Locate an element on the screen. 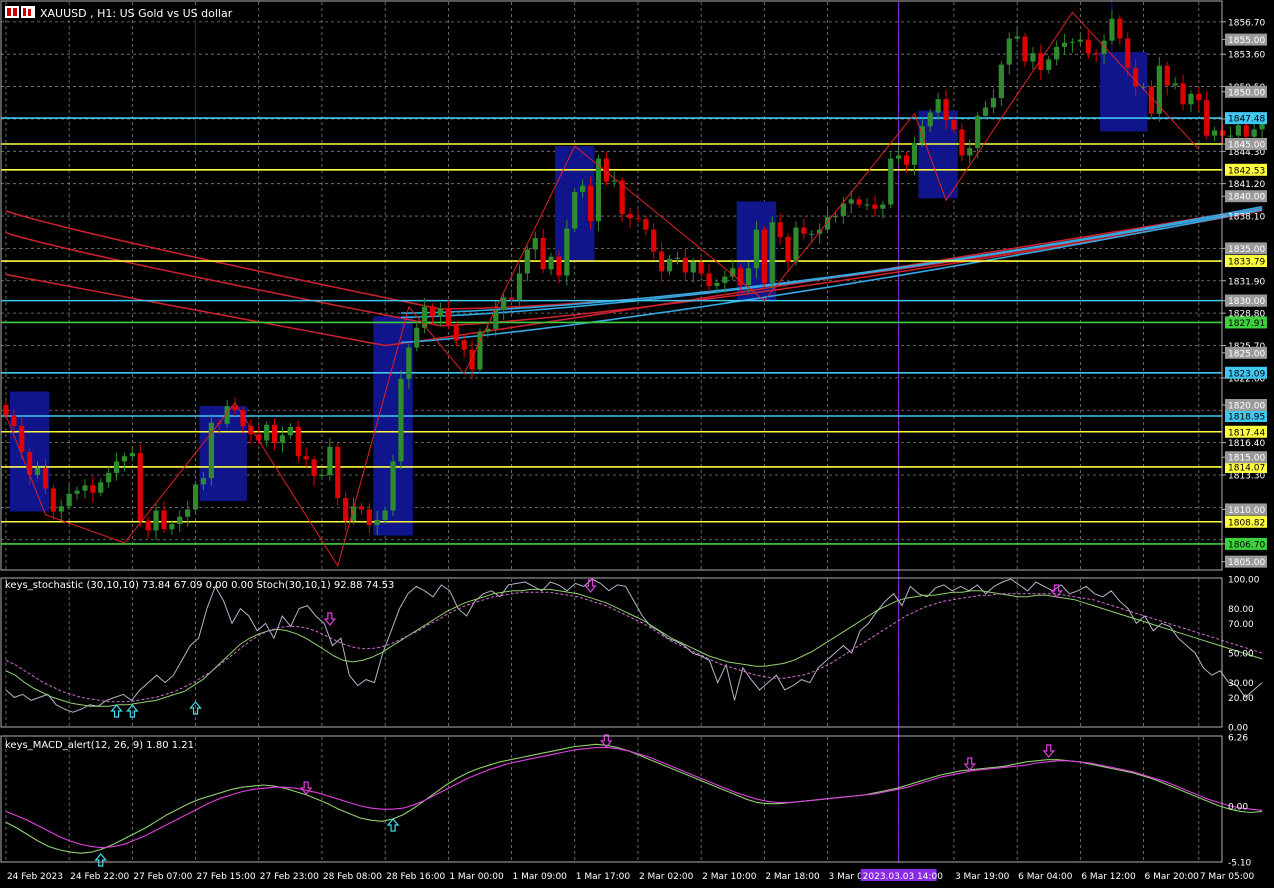 The width and height of the screenshot is (1274, 888). level-price-label: 1808.82 is located at coordinates (1246, 523).